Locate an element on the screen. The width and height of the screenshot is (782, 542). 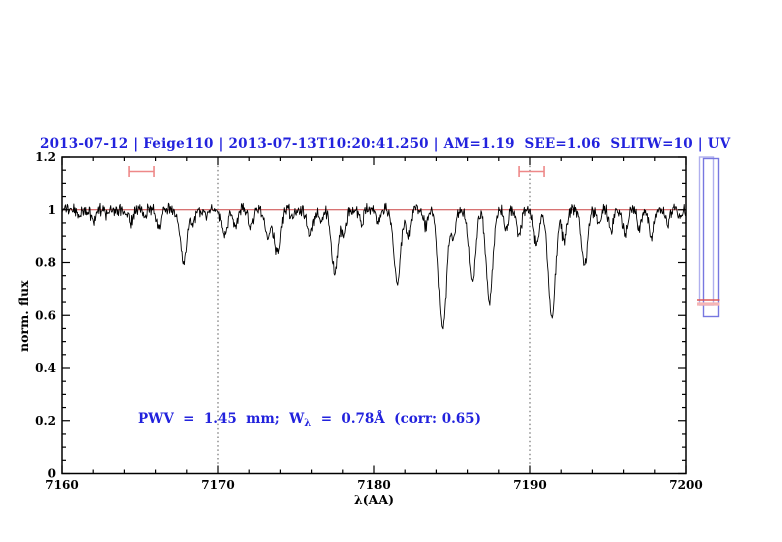
pwv-annotation: PWV = 1.45 mm; Wλ = 0.78Å (corr: 0.65) is located at coordinates (309, 420).